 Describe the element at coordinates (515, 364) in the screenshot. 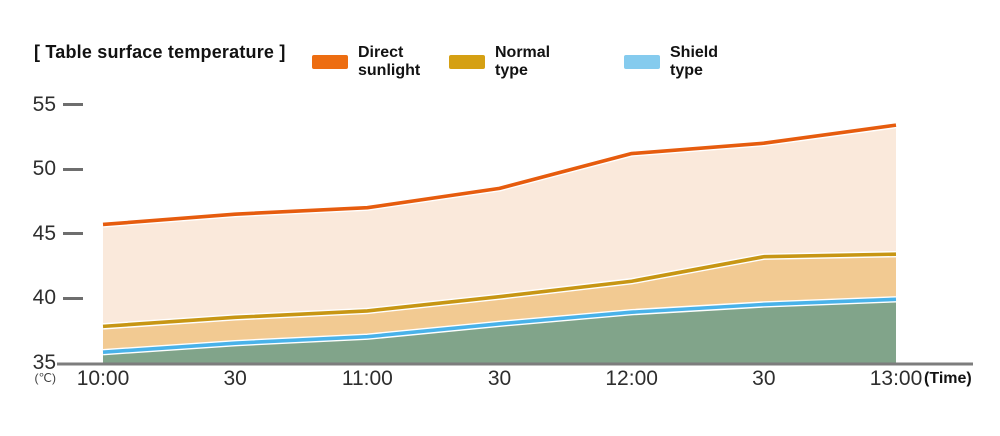

I see `x-axis-line` at that location.